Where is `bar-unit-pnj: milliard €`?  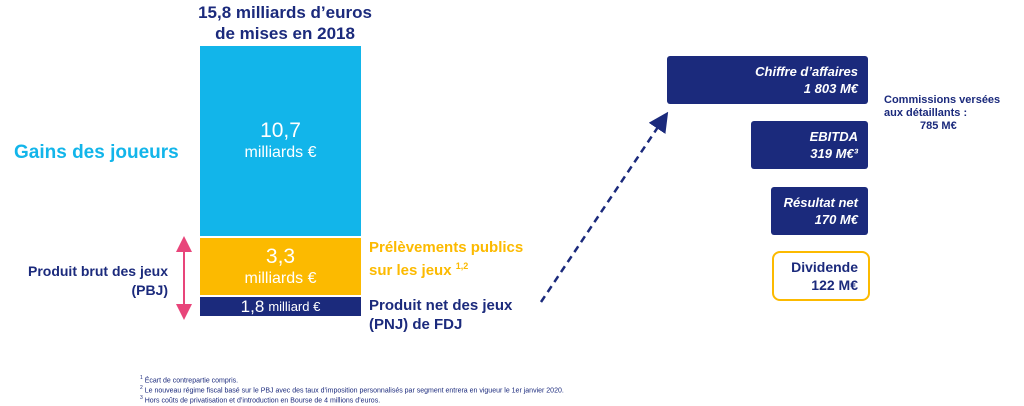 bar-unit-pnj: milliard € is located at coordinates (294, 306).